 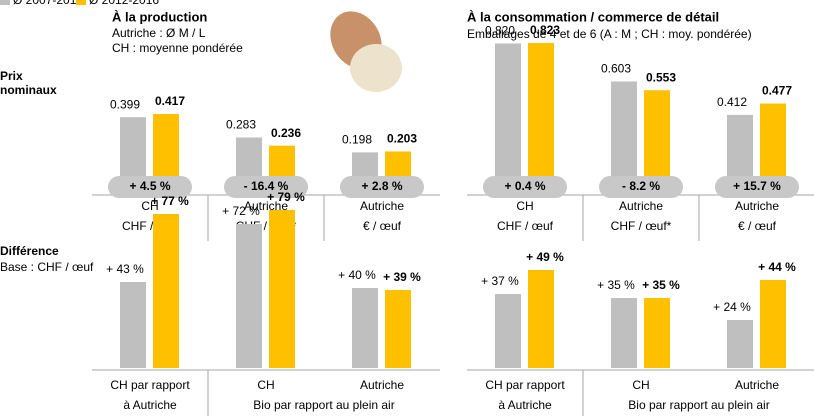 What do you see at coordinates (525, 226) in the screenshot?
I see `category-label: CHF / œuf` at bounding box center [525, 226].